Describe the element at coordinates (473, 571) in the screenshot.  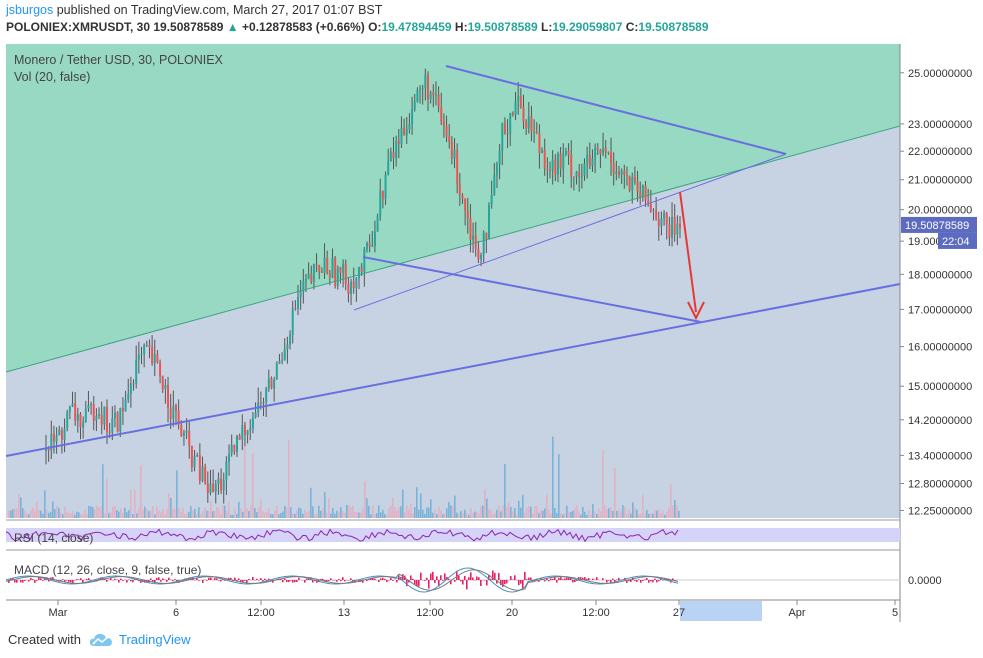
I see `macd-pane: 0.0000` at that location.